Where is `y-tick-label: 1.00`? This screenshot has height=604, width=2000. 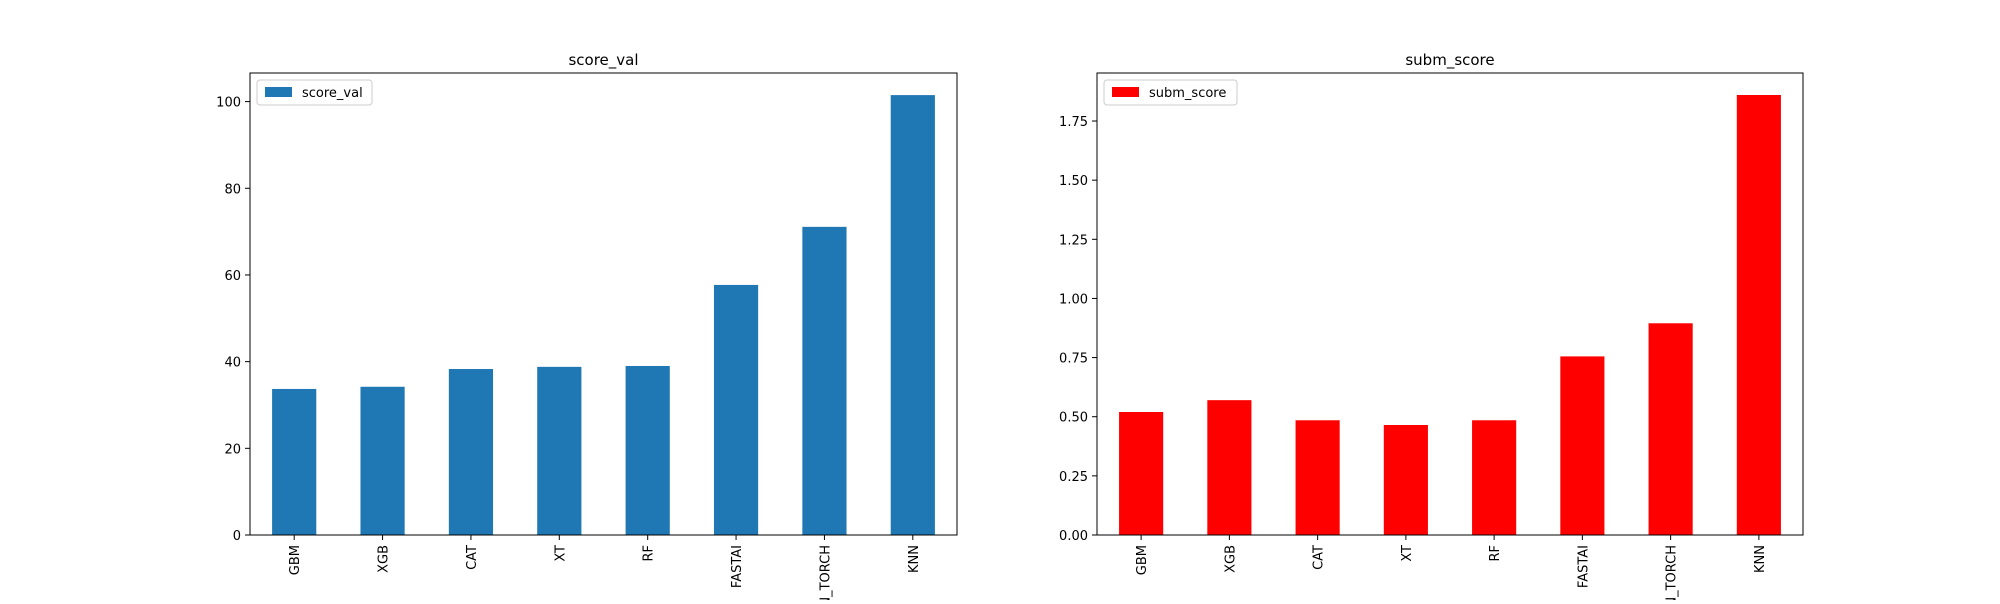 y-tick-label: 1.00 is located at coordinates (1073, 299).